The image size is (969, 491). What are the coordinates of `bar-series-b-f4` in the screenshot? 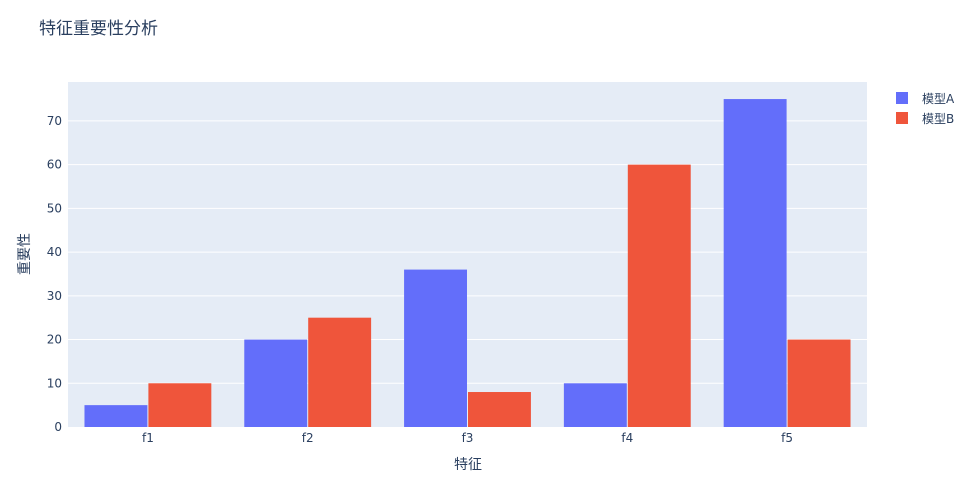 It's located at (659, 295).